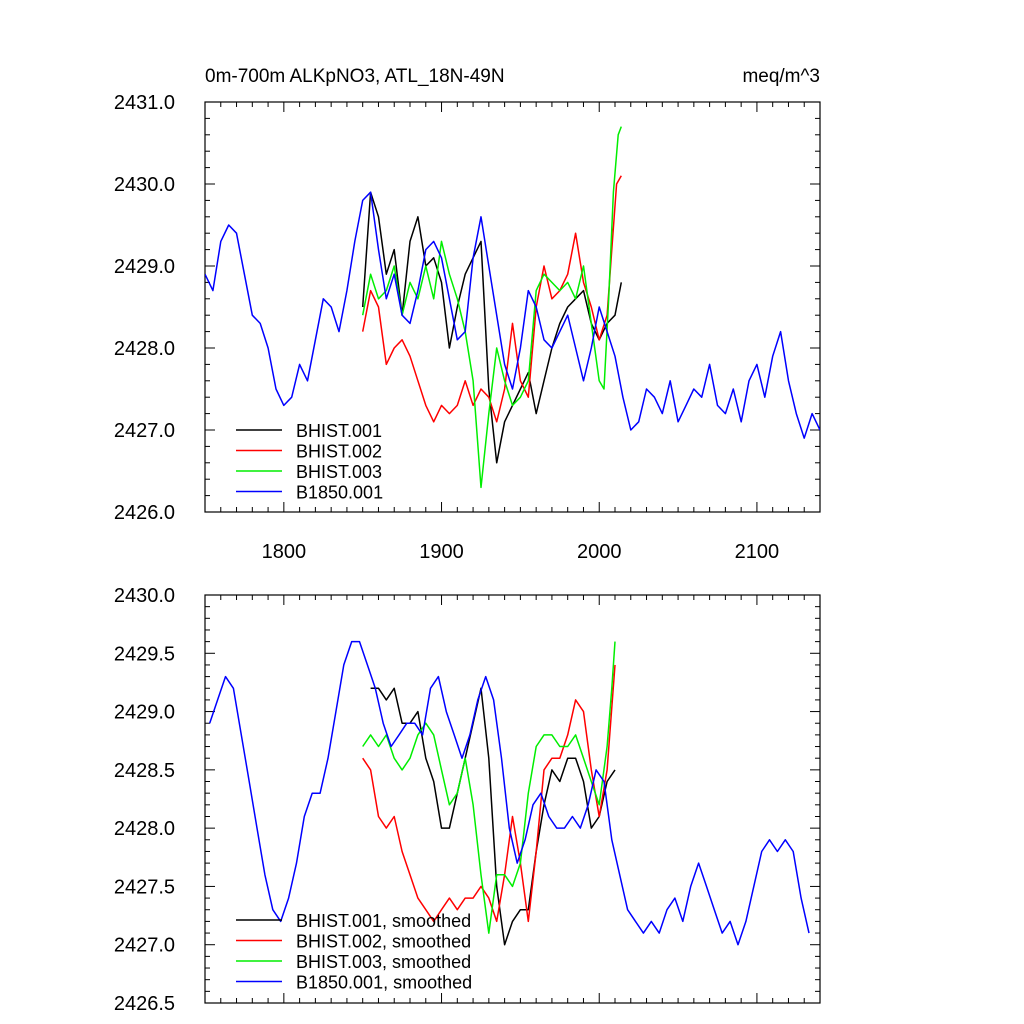  I want to click on y-tick-label: 2429.5, so click(144, 654).